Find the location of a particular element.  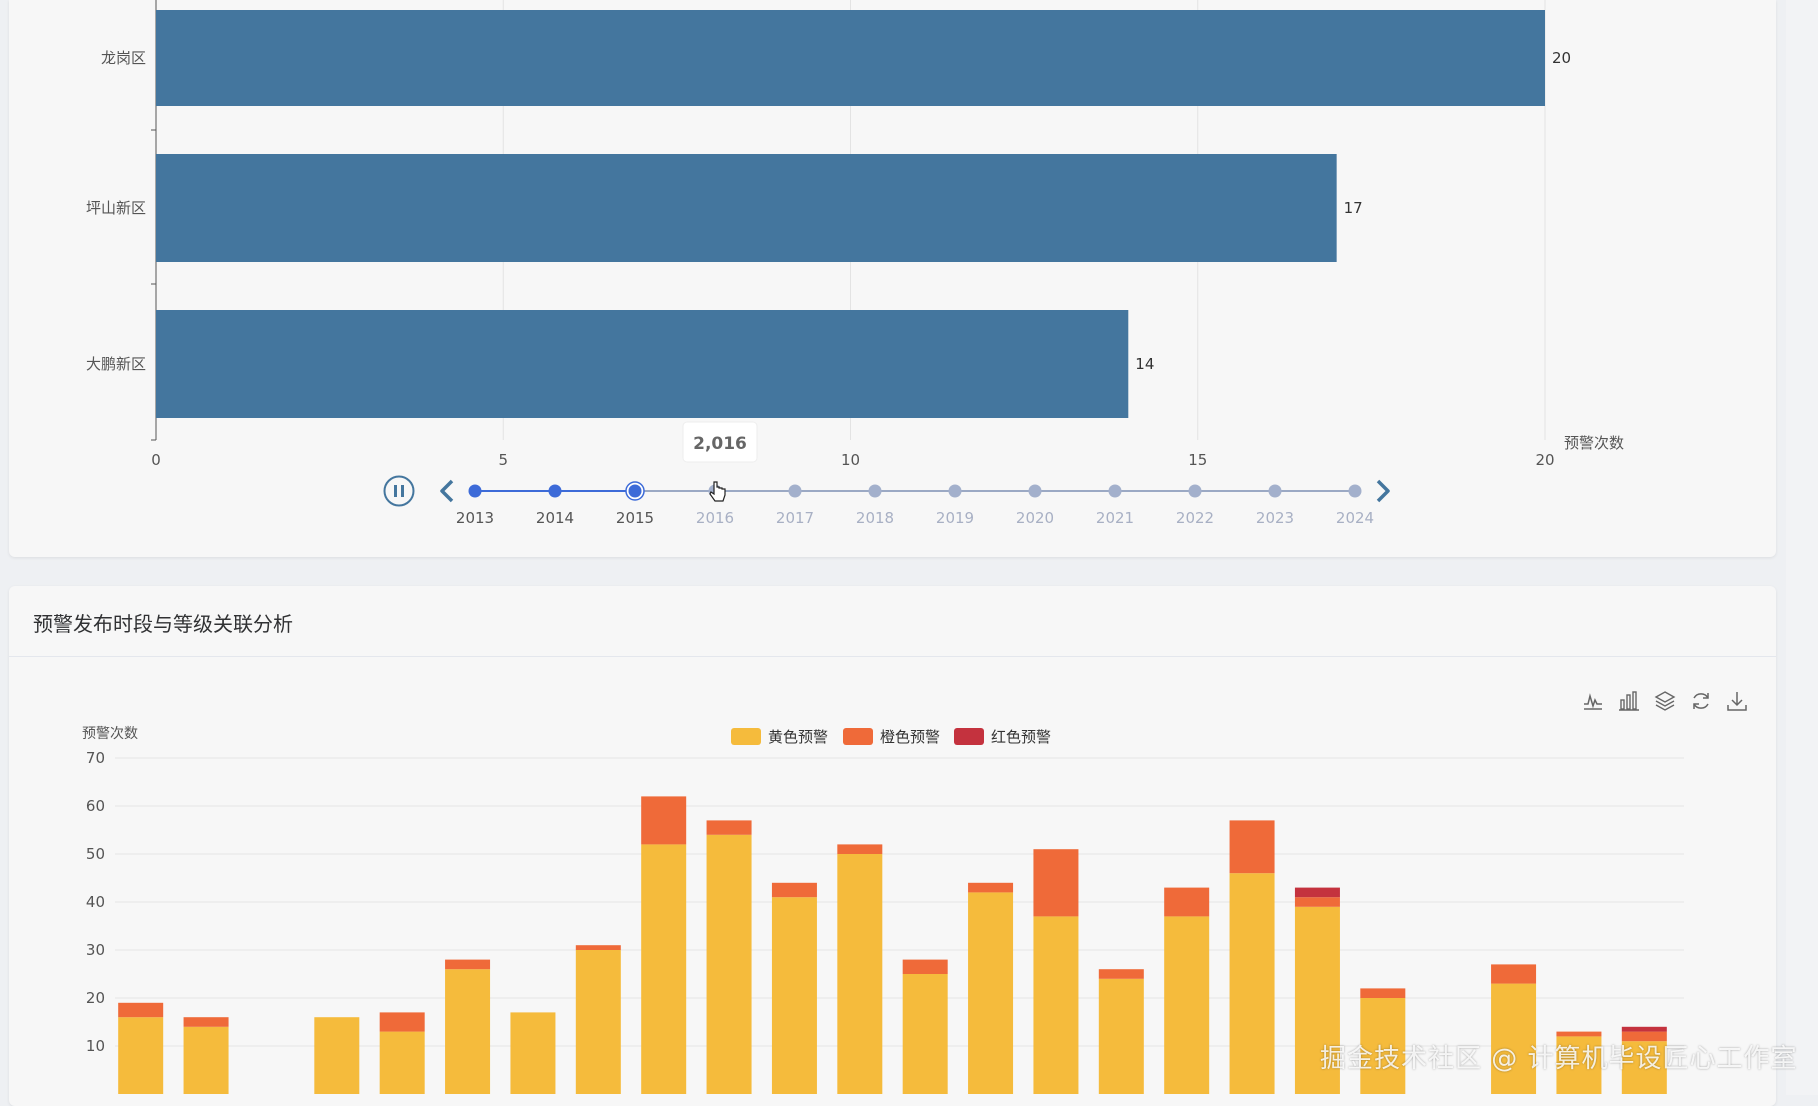

timeline-tooltip-box is located at coordinates (720, 442).